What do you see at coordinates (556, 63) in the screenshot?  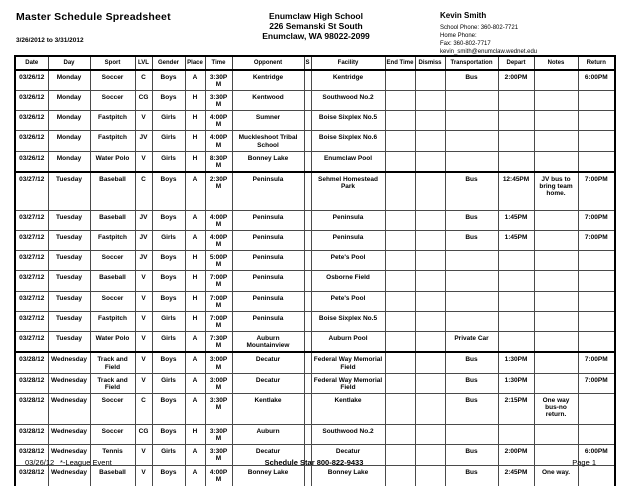 I see `column-header-notes: Notes` at bounding box center [556, 63].